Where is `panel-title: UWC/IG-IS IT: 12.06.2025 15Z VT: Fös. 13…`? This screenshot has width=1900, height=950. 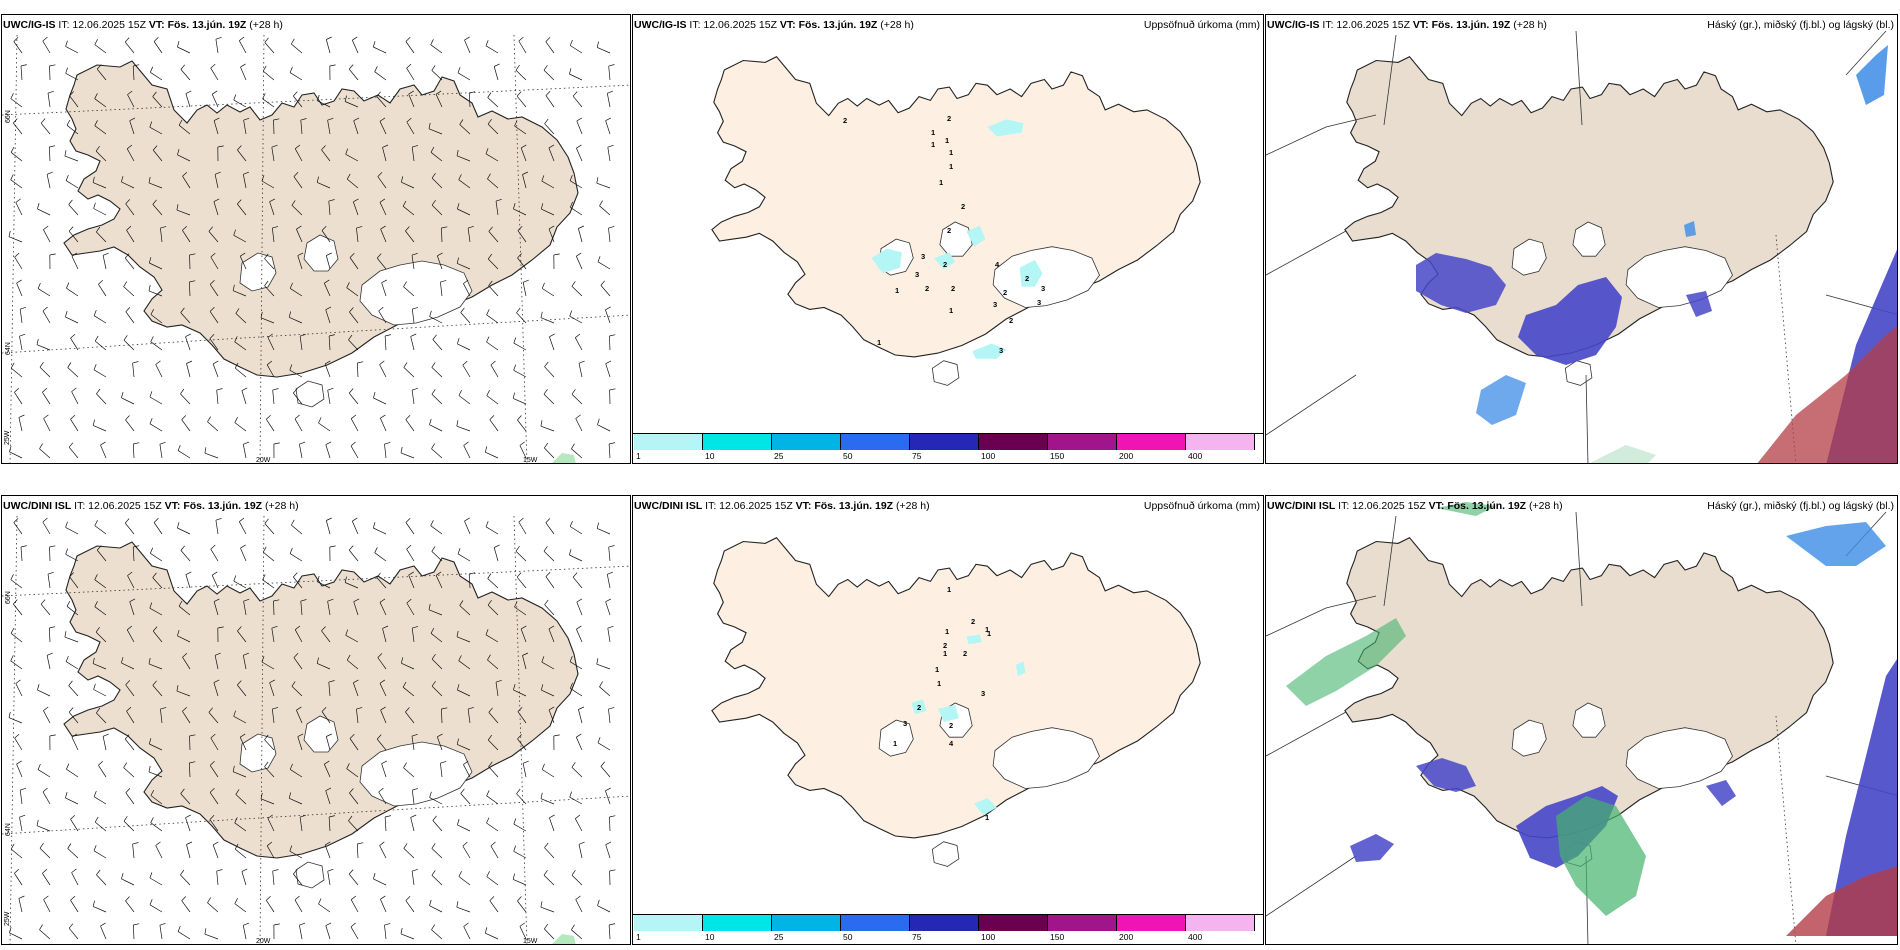 panel-title: UWC/IG-IS IT: 12.06.2025 15Z VT: Fös. 13… is located at coordinates (1407, 25).